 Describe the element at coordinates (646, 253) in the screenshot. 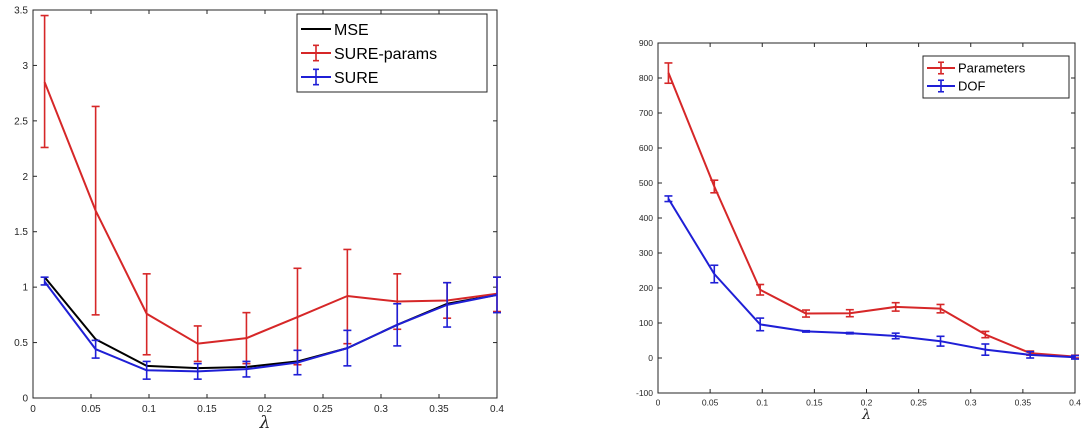

I see `y-tick-label: 300` at that location.